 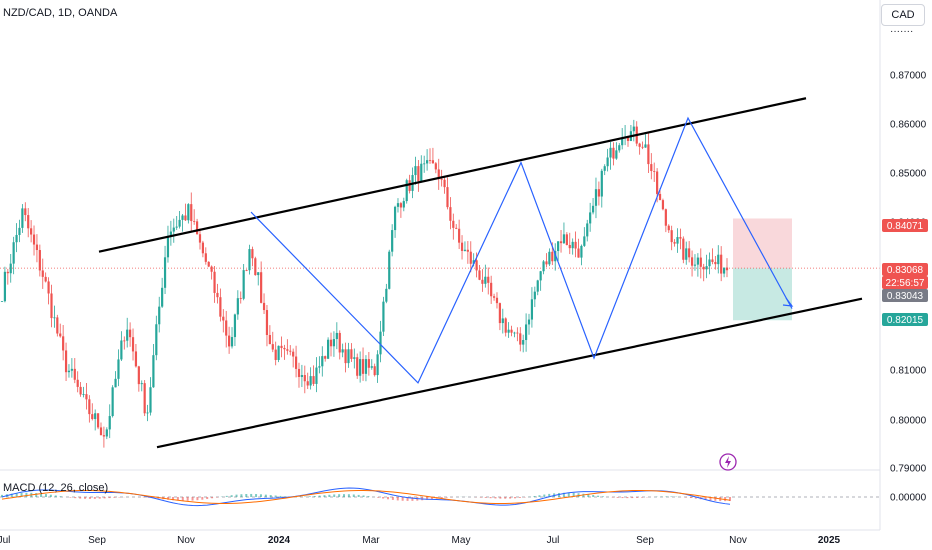 What do you see at coordinates (60, 13) in the screenshot?
I see `symbol-title: NZD/CAD, 1D, OANDA` at bounding box center [60, 13].